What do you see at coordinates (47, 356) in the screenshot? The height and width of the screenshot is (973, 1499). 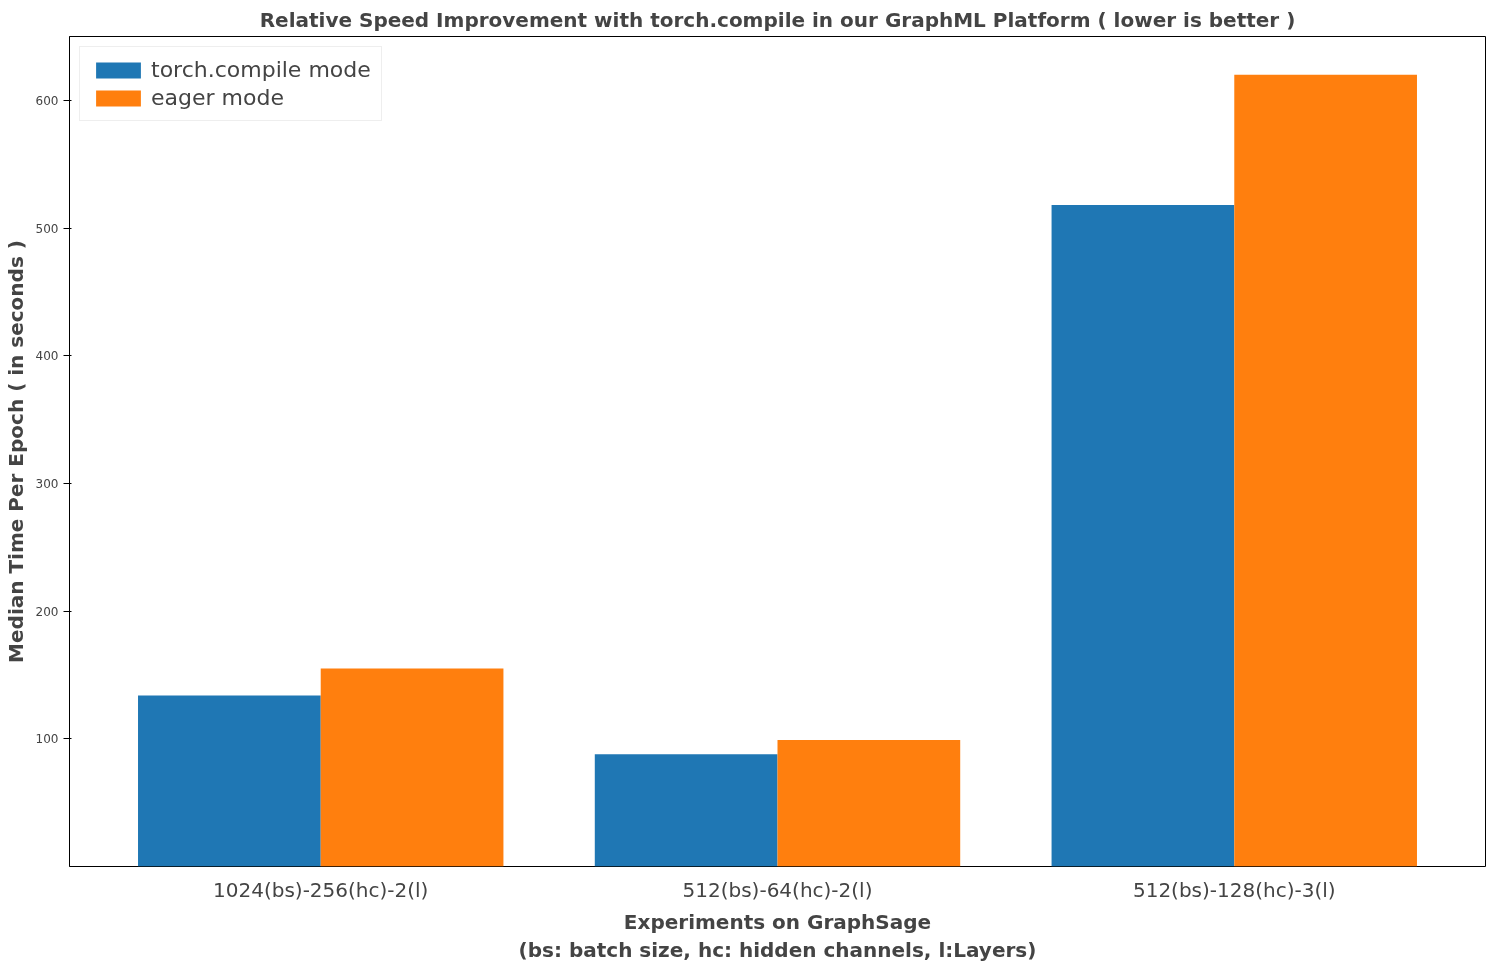 I see `y-tick-label: 400` at bounding box center [47, 356].